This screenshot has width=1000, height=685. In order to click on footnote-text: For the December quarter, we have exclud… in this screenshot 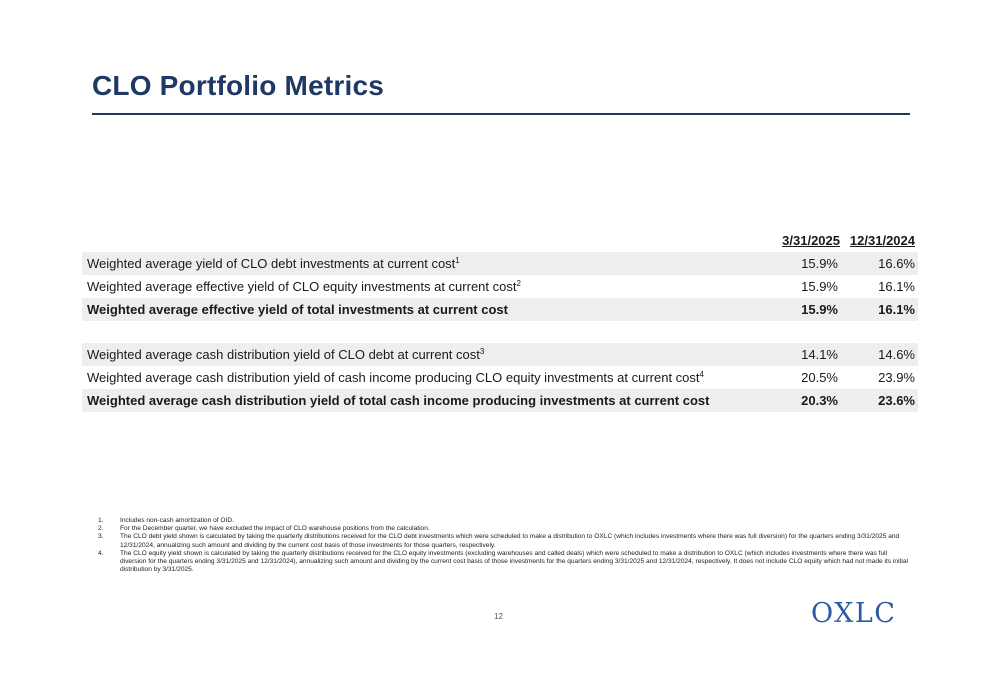, I will do `click(275, 529)`.